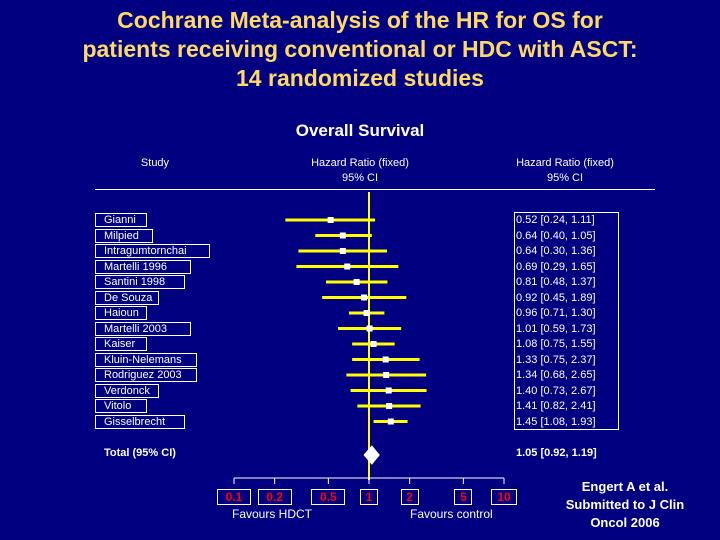  I want to click on plot-header-line-1: Hazard Ratio (fixed), so click(360, 163).